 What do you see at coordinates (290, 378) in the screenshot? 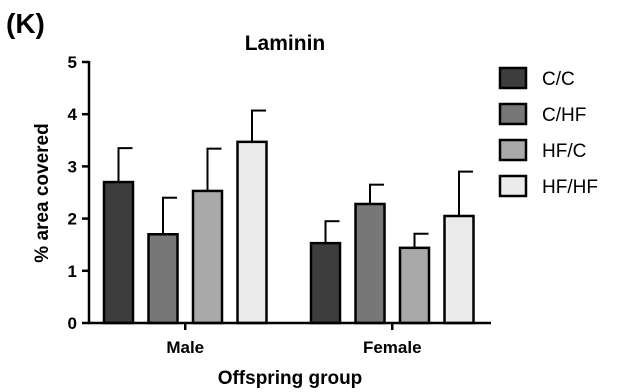
I see `x-axis-title: Offspring group` at bounding box center [290, 378].